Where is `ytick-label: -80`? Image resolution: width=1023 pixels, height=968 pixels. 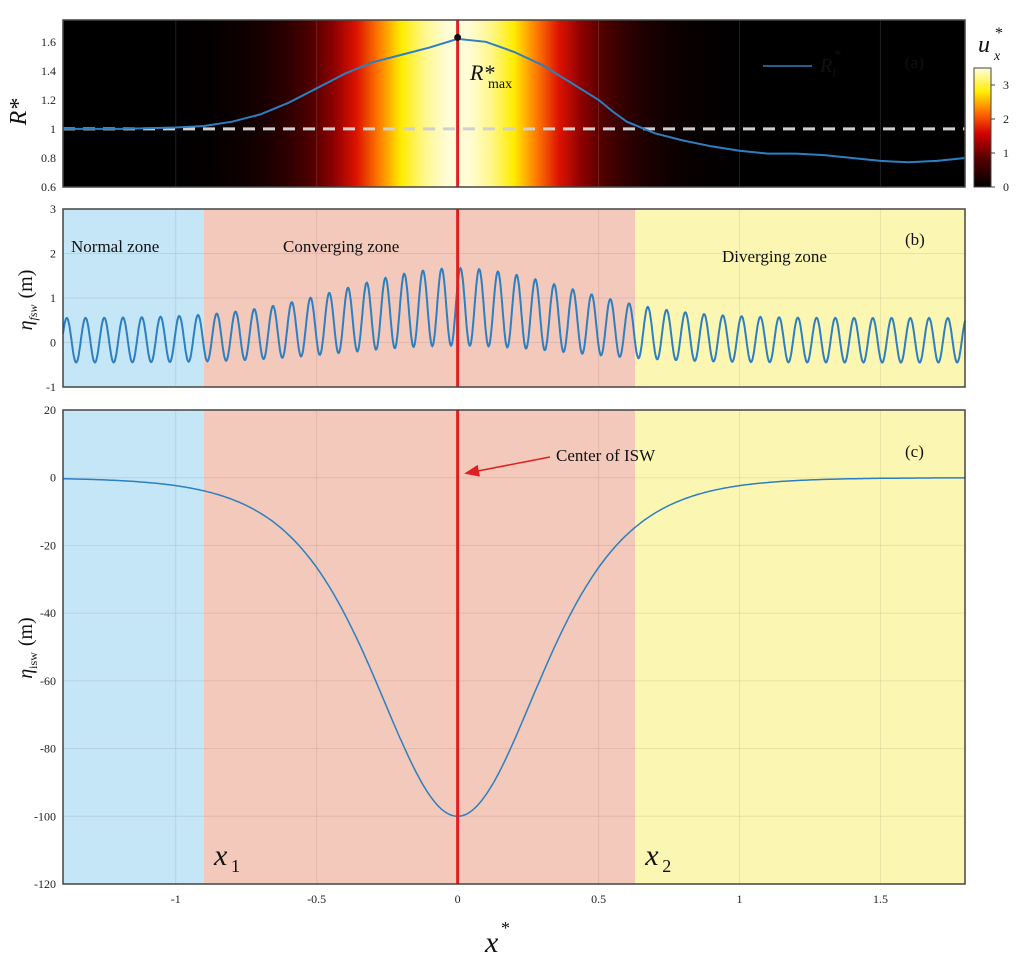
ytick-label: -80 is located at coordinates (48, 749).